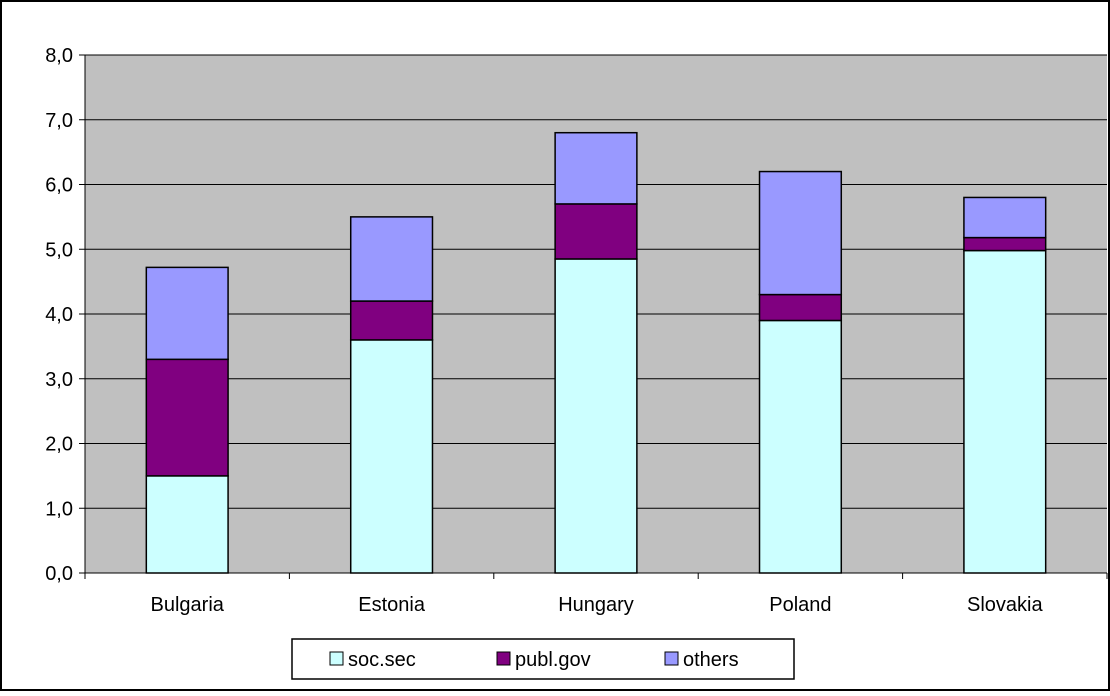  I want to click on bar-segment-publ-gov-slovakia, so click(1005, 244).